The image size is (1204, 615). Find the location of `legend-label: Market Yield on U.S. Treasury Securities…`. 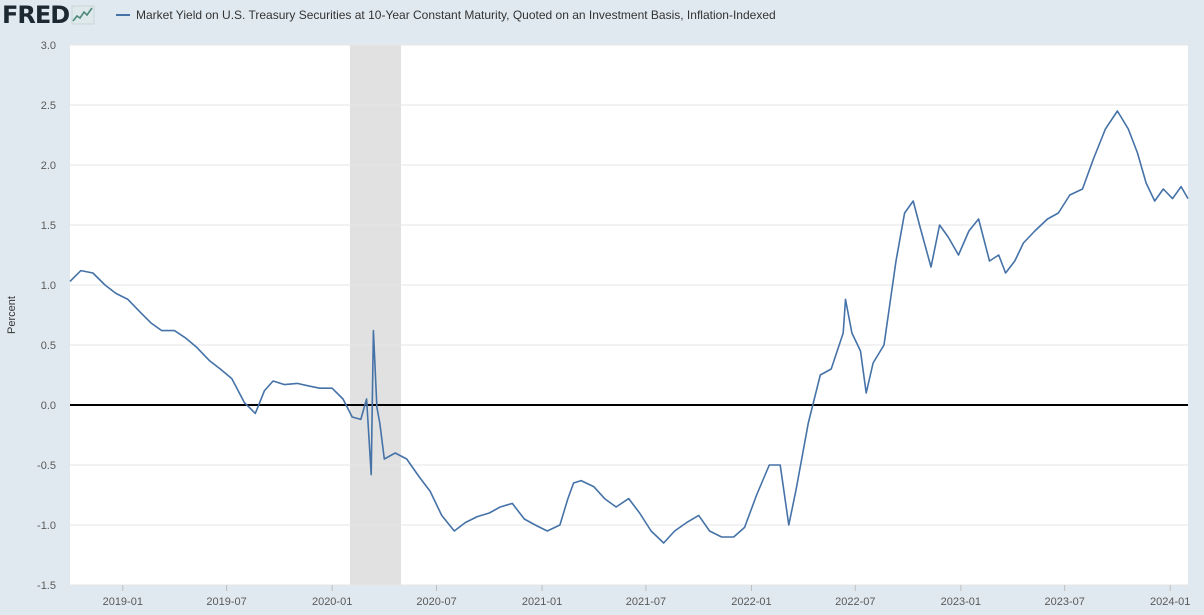

legend-label: Market Yield on U.S. Treasury Securities… is located at coordinates (456, 15).